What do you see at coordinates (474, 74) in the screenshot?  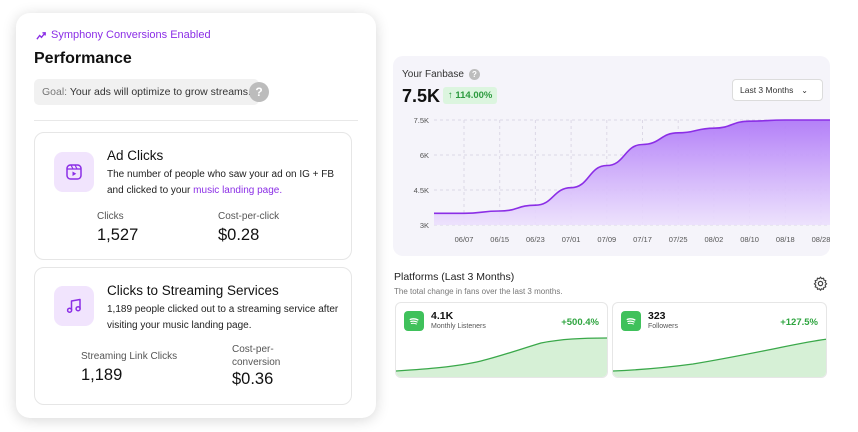 I see `fanbase-help-icon: ?` at bounding box center [474, 74].